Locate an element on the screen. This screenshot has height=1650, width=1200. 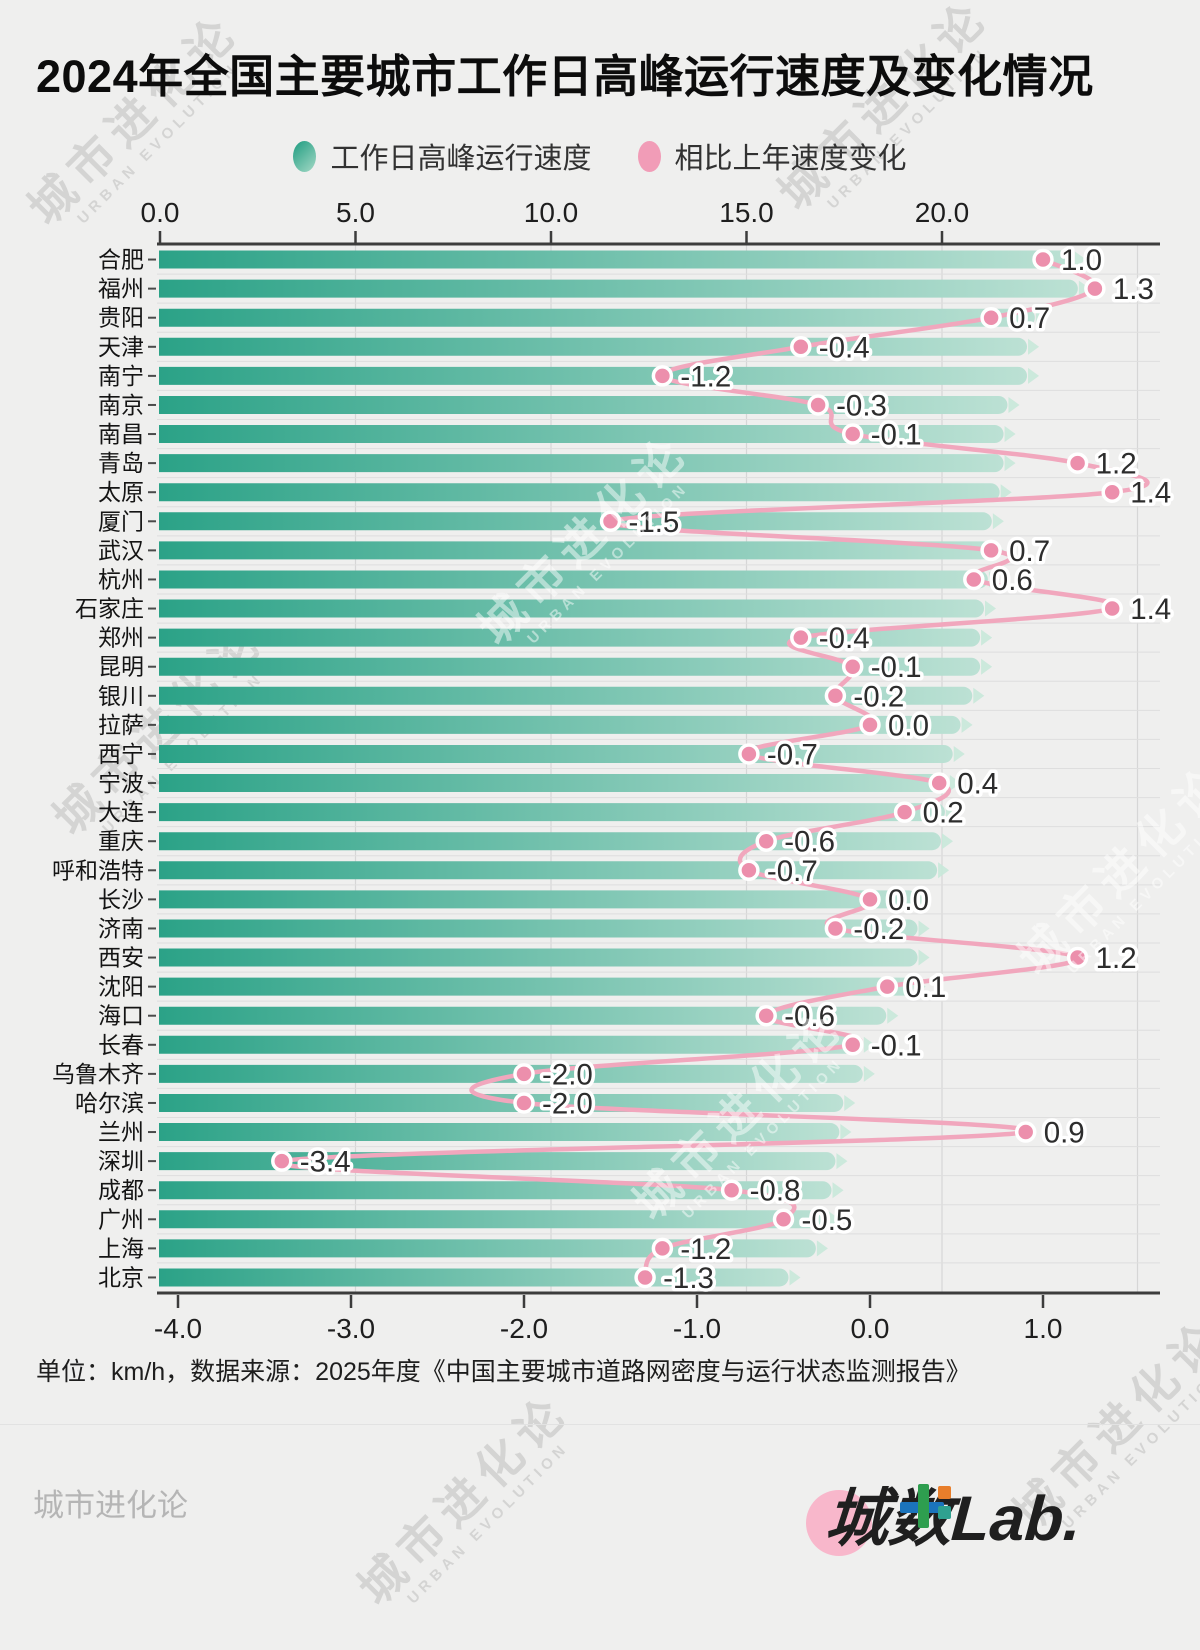
city-label: 济南 is located at coordinates (121, 928).